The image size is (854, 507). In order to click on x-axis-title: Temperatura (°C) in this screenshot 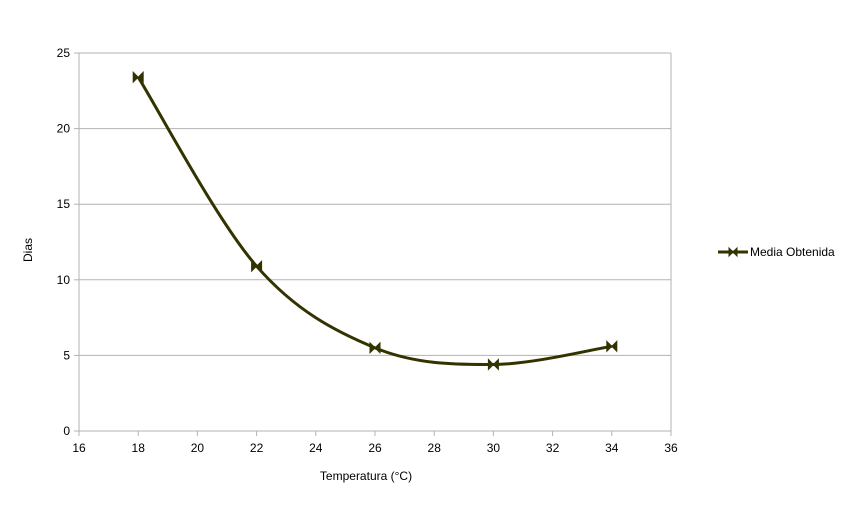, I will do `click(366, 476)`.